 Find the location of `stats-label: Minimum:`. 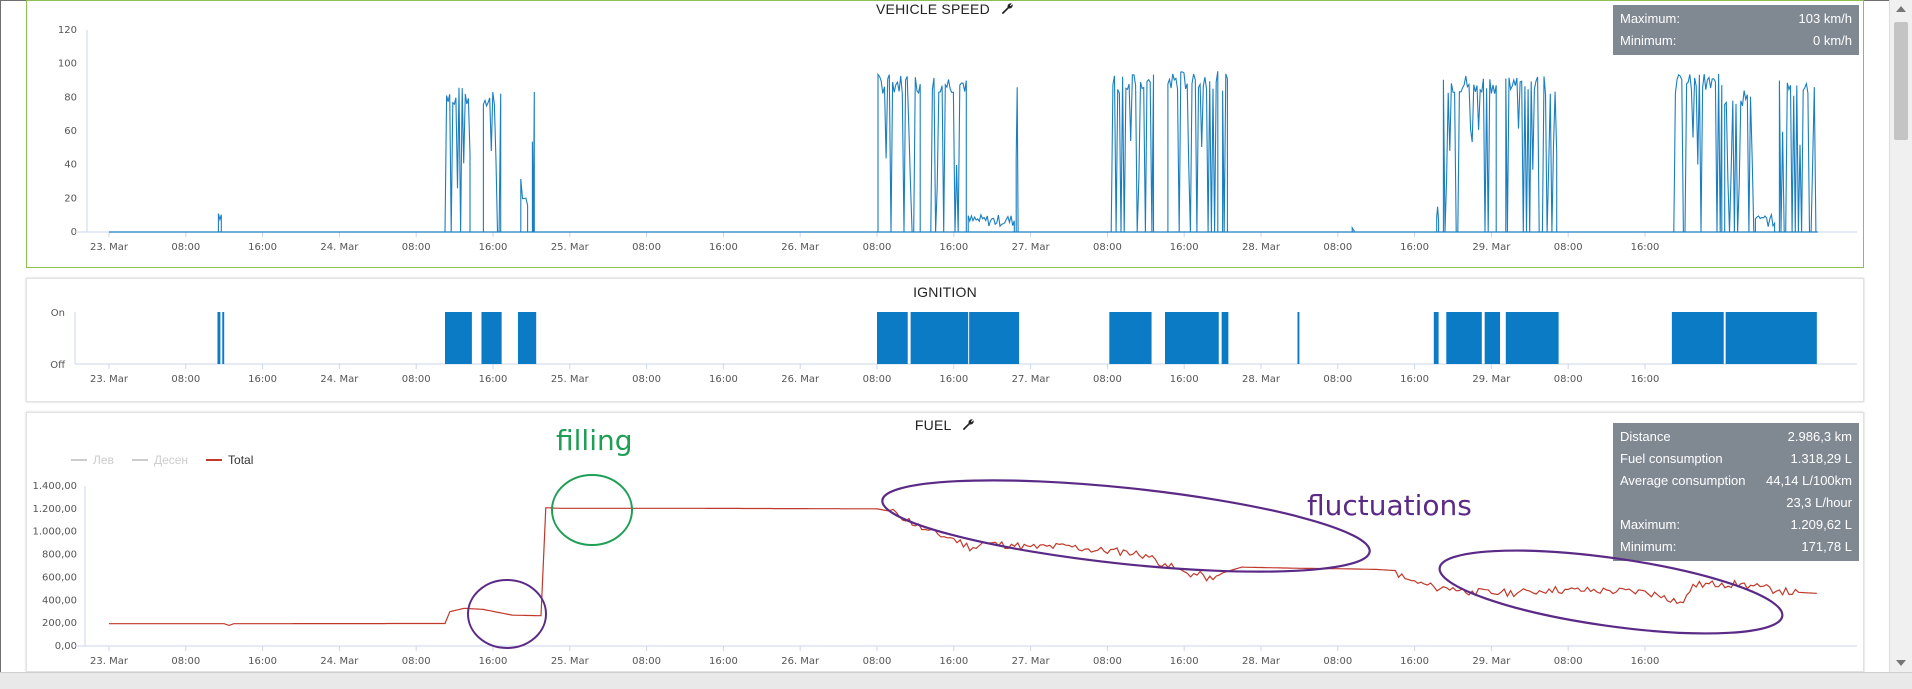

stats-label: Minimum: is located at coordinates (1648, 40).